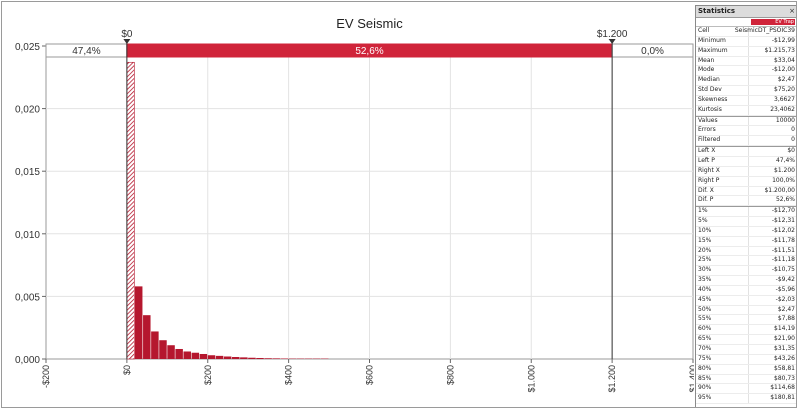 This screenshot has height=410, width=799. What do you see at coordinates (705, 270) in the screenshot?
I see `stat-label: 30%` at bounding box center [705, 270].